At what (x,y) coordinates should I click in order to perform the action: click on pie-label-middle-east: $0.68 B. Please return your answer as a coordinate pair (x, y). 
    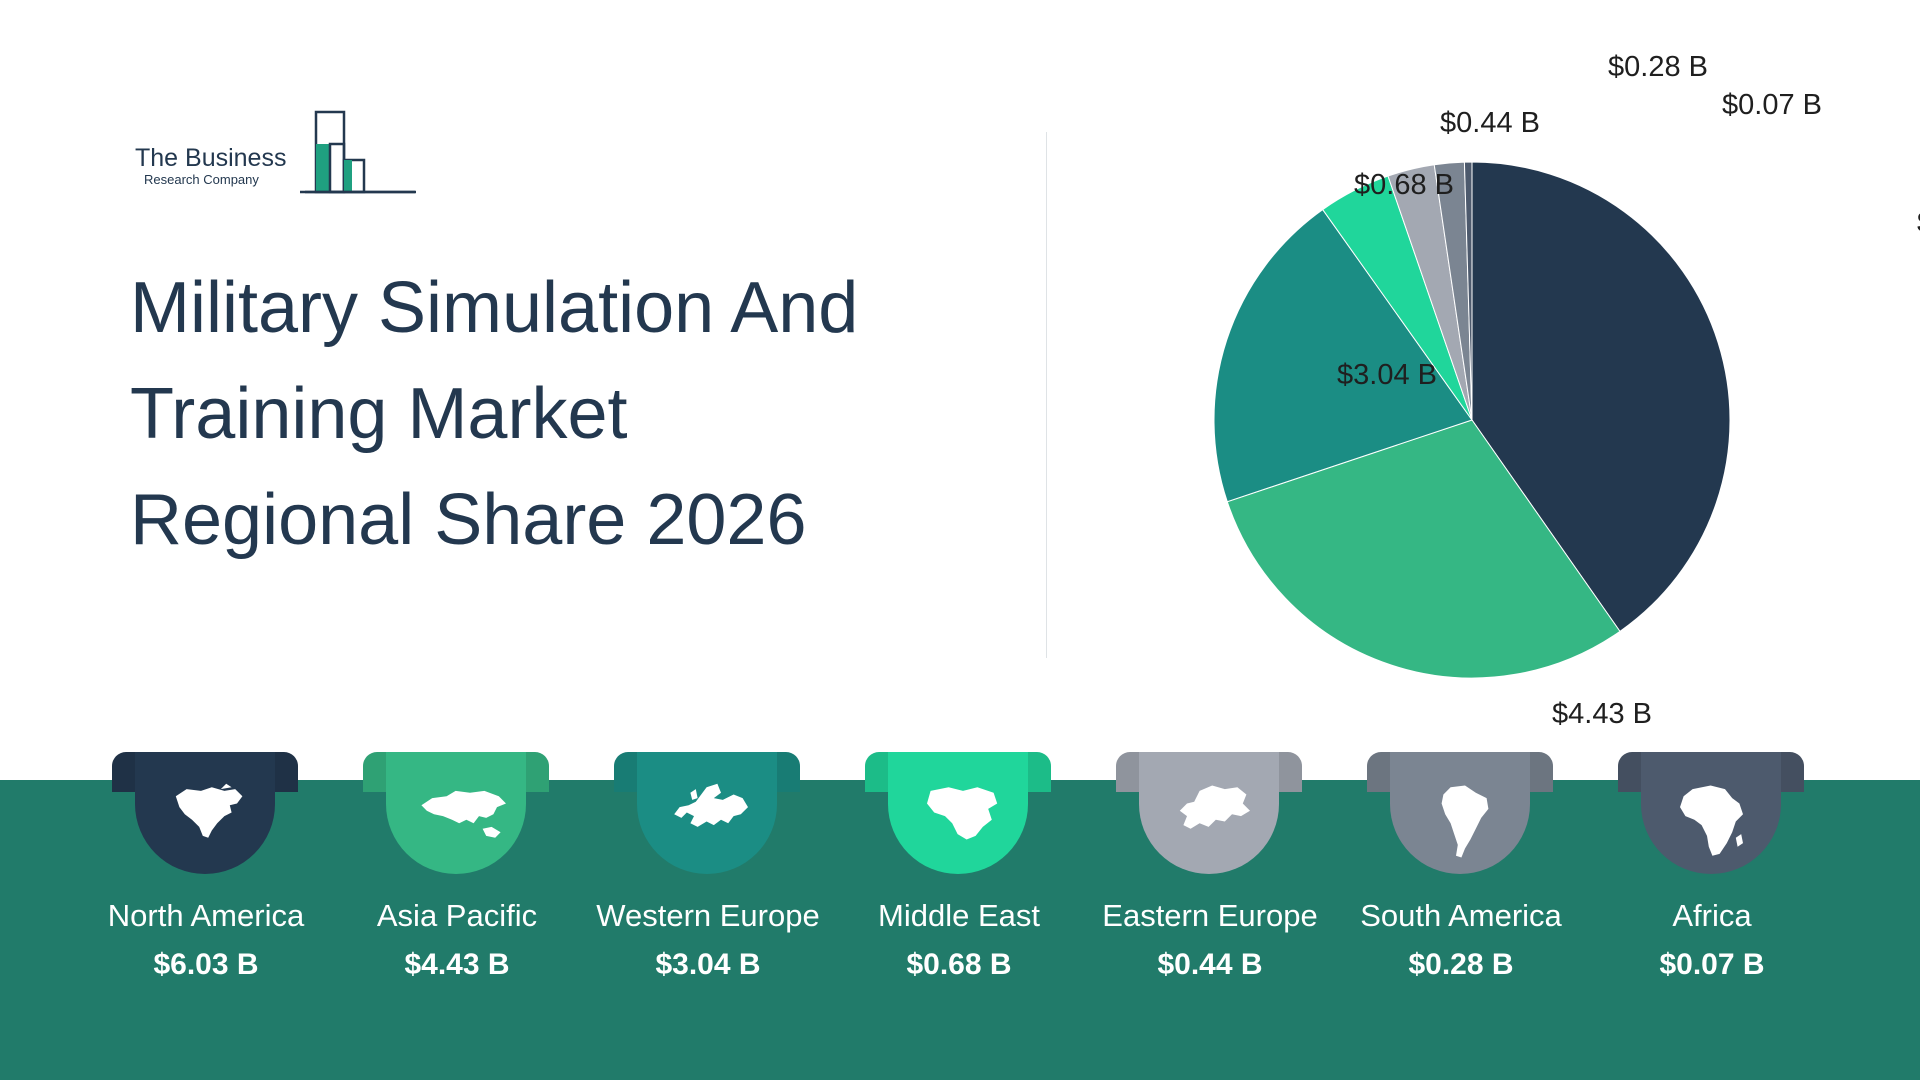
    Looking at the image, I should click on (1404, 185).